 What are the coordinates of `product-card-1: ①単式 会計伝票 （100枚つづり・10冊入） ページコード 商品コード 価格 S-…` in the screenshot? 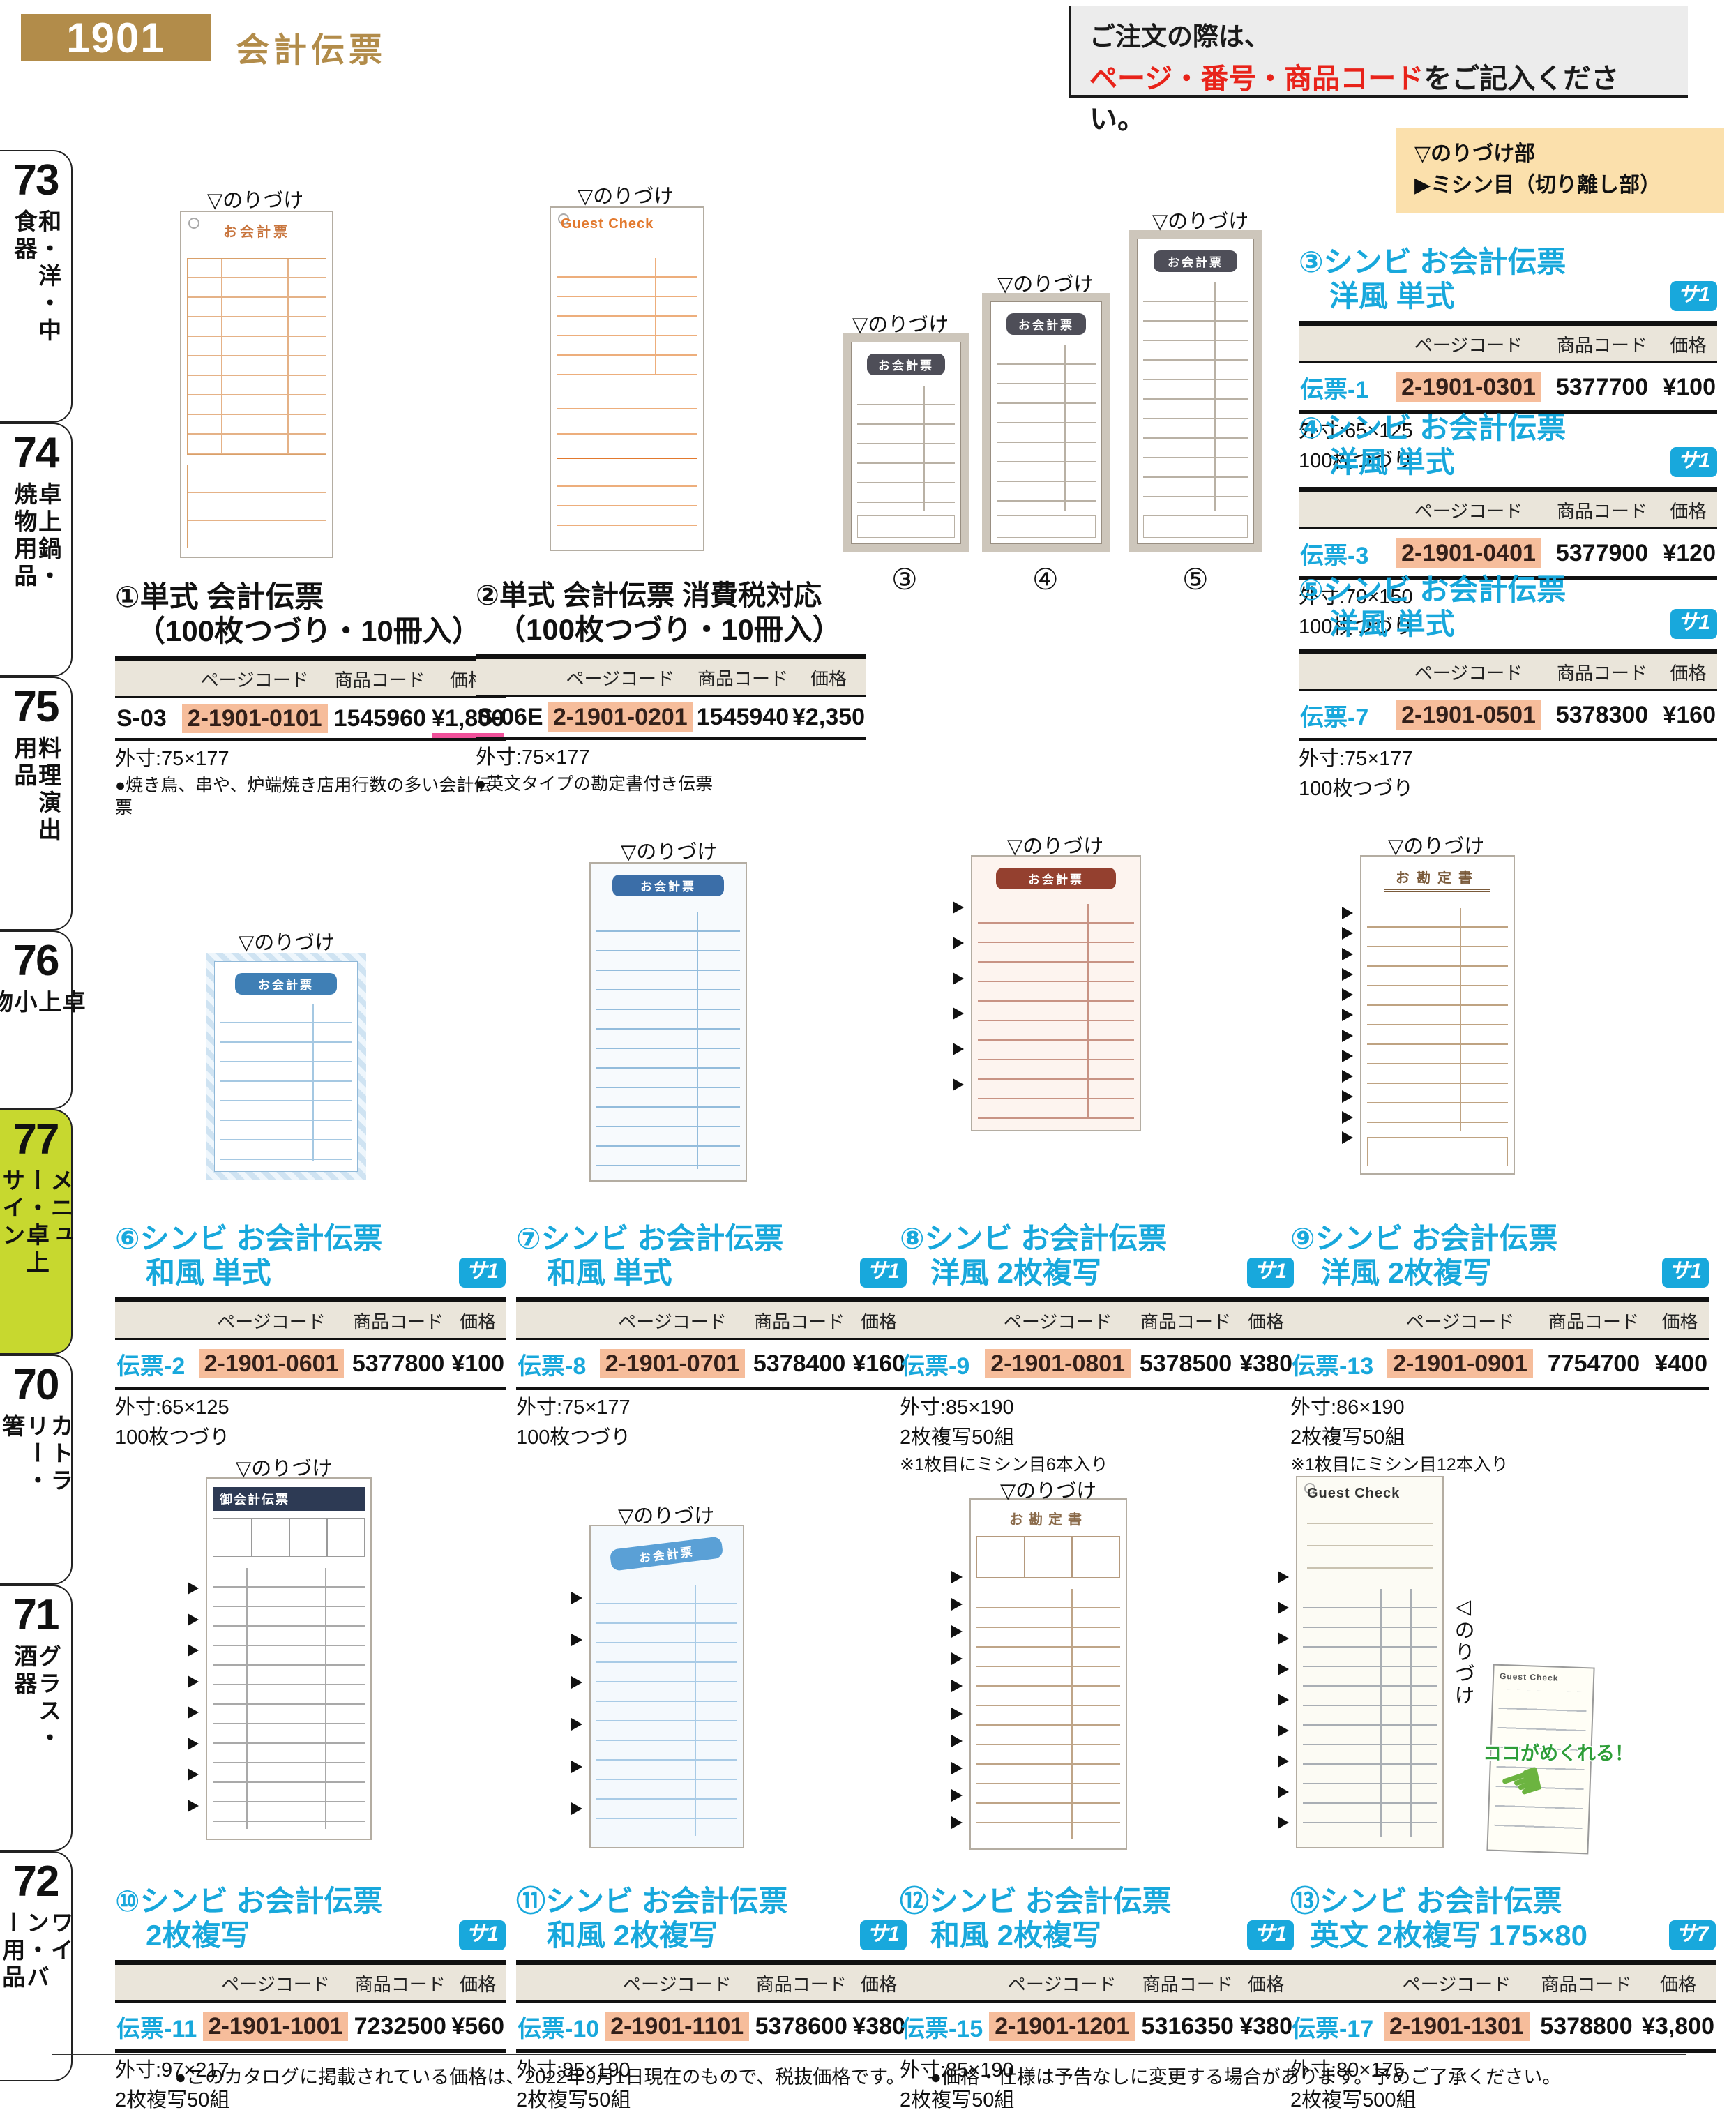 It's located at (310, 699).